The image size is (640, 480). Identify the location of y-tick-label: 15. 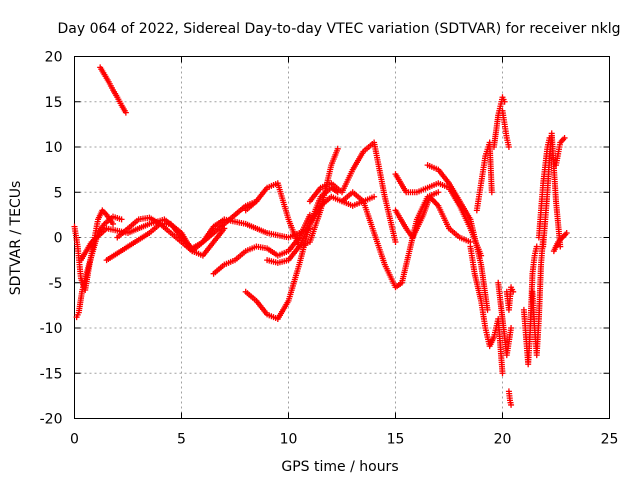
(54, 103).